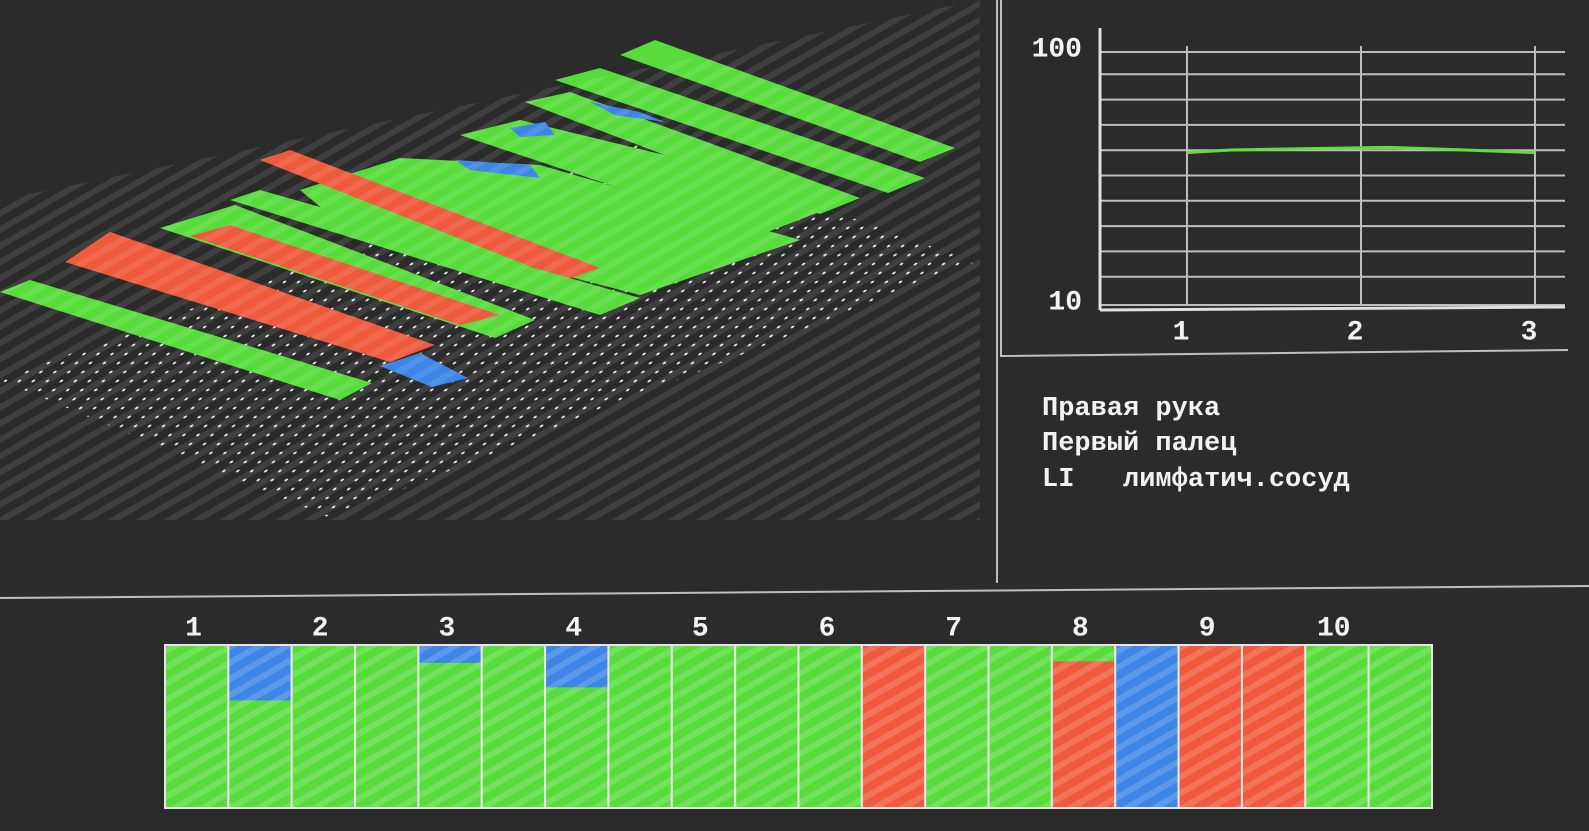  Describe the element at coordinates (1196, 480) in the screenshot. I see `caption-line: LI лимфатич.сосуд` at that location.